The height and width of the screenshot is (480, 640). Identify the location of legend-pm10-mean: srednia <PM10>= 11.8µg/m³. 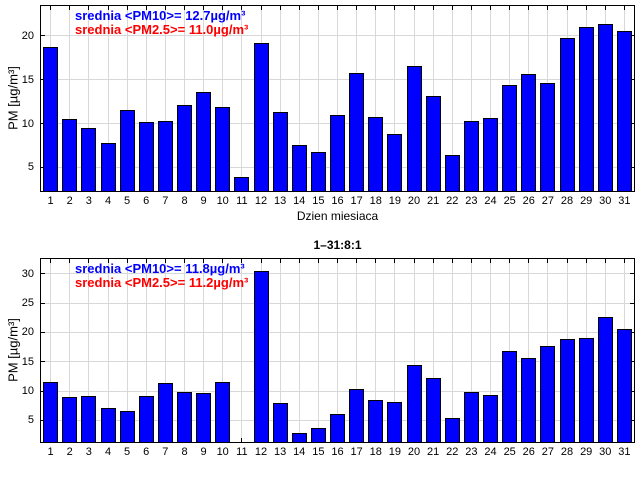
(160, 268).